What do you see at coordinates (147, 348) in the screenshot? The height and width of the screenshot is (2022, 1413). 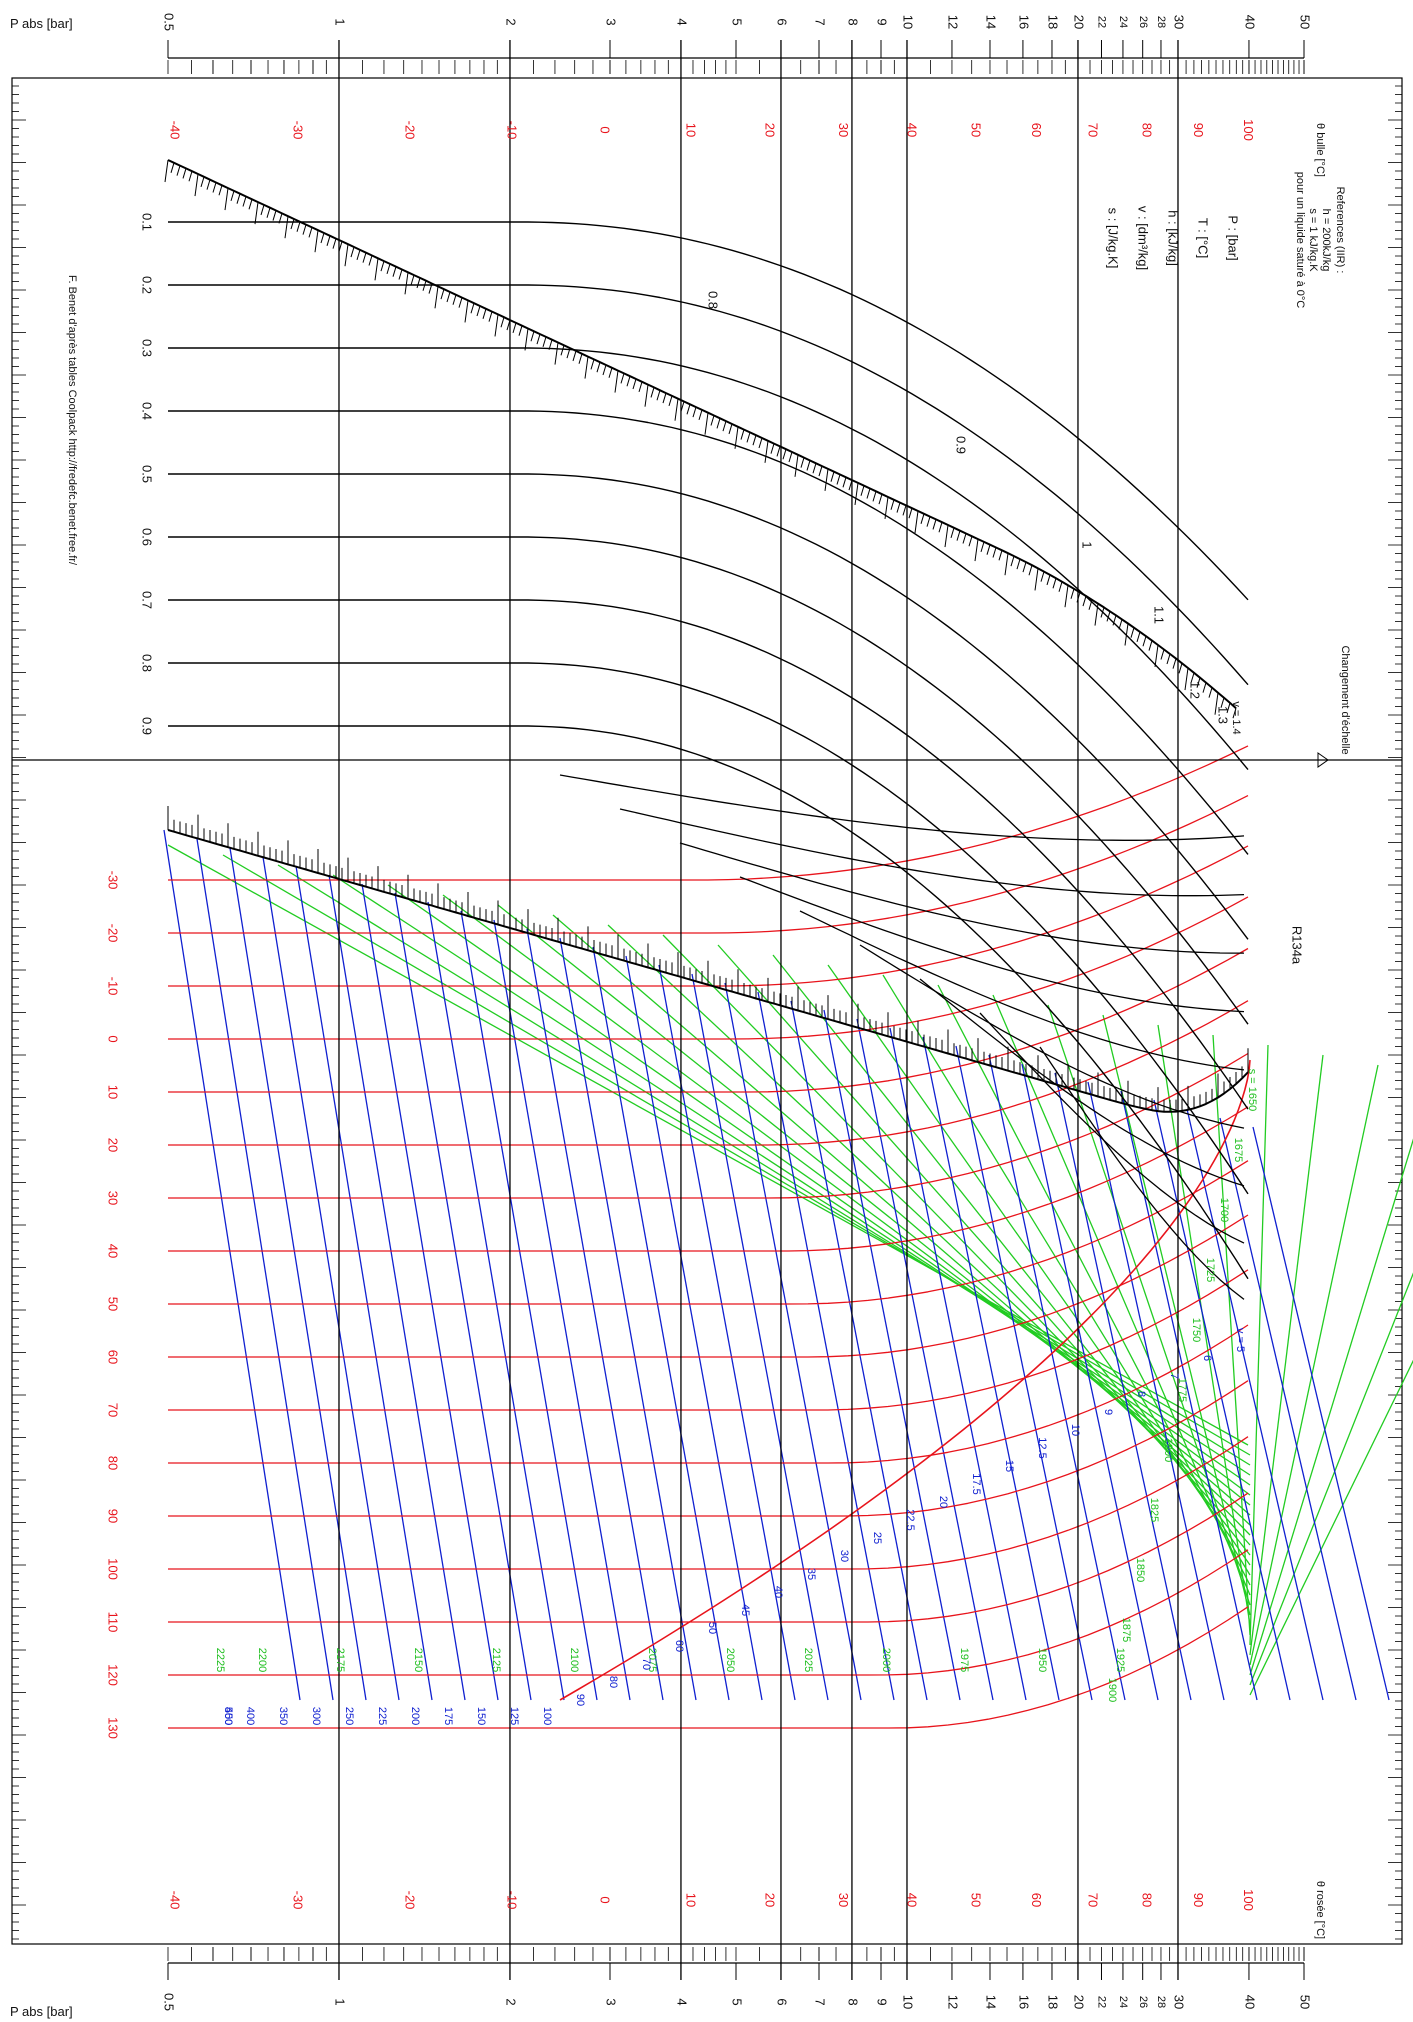 I see `upper-scale-label: 0.3` at bounding box center [147, 348].